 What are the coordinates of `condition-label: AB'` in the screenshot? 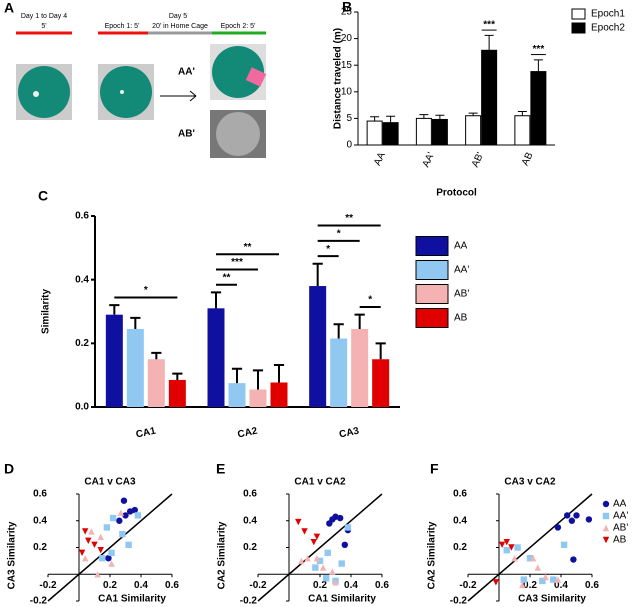 It's located at (186, 134).